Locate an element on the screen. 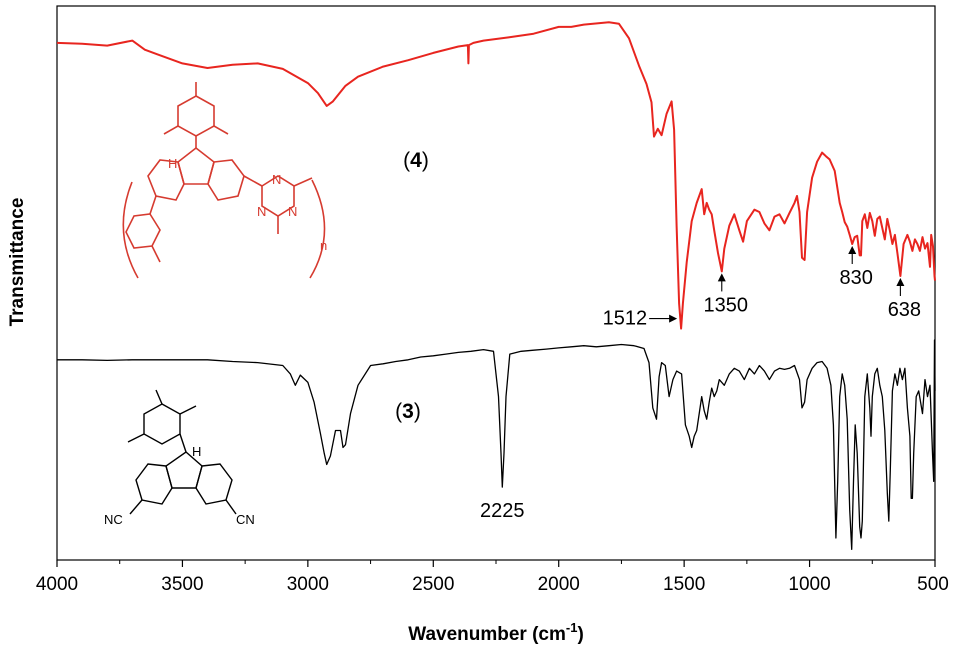 This screenshot has height=648, width=960. annotation-label: 1350 is located at coordinates (726, 305).